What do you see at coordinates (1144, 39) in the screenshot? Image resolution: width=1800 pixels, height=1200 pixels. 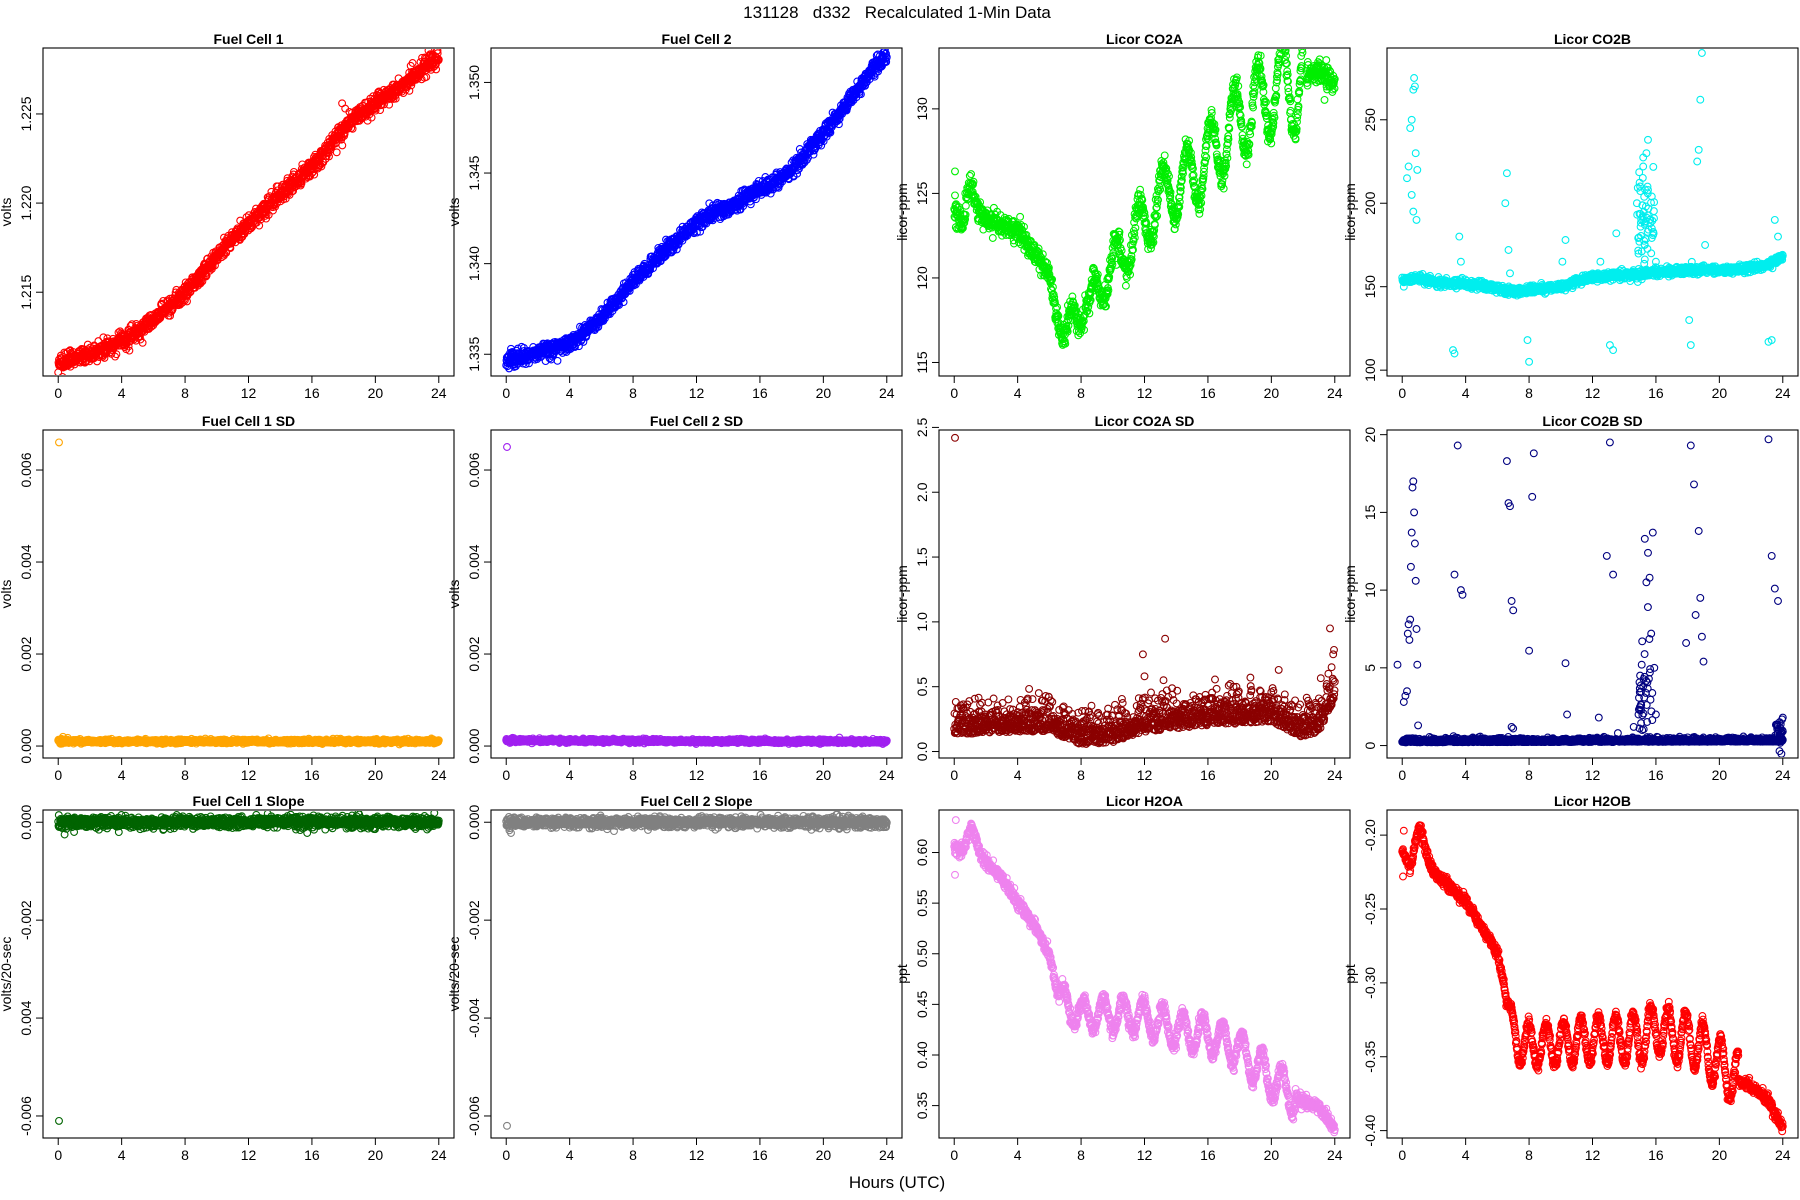 I see `panel-title: Licor CO2A` at bounding box center [1144, 39].